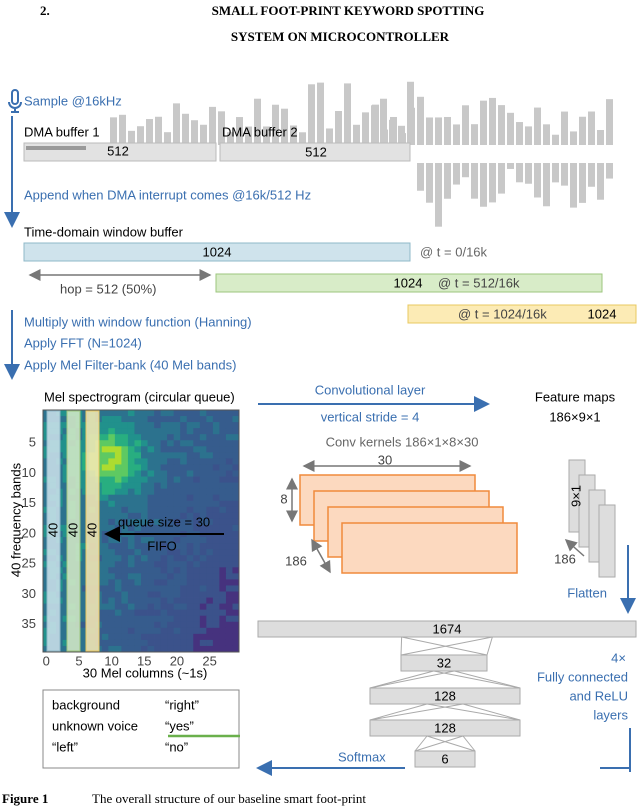  Describe the element at coordinates (439, 743) in the screenshot. I see `fc-connection` at that location.